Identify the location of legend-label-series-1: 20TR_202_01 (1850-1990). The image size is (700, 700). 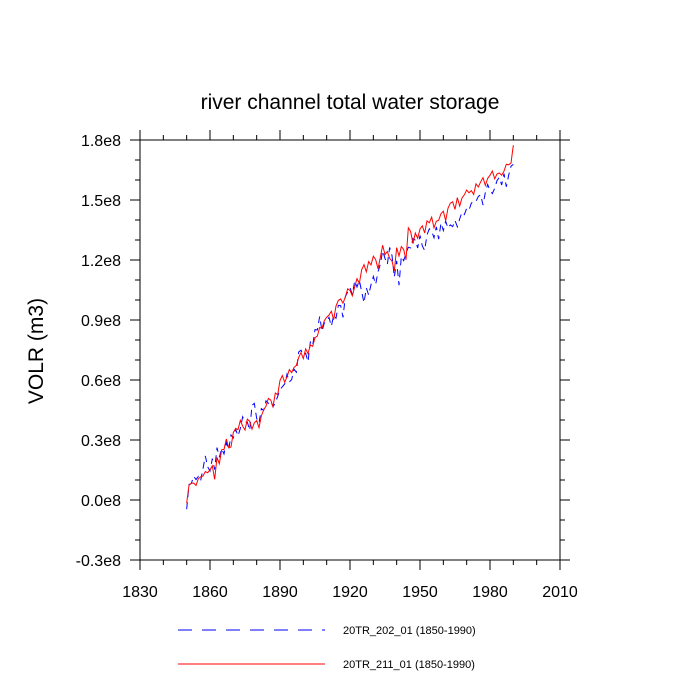
(409, 631).